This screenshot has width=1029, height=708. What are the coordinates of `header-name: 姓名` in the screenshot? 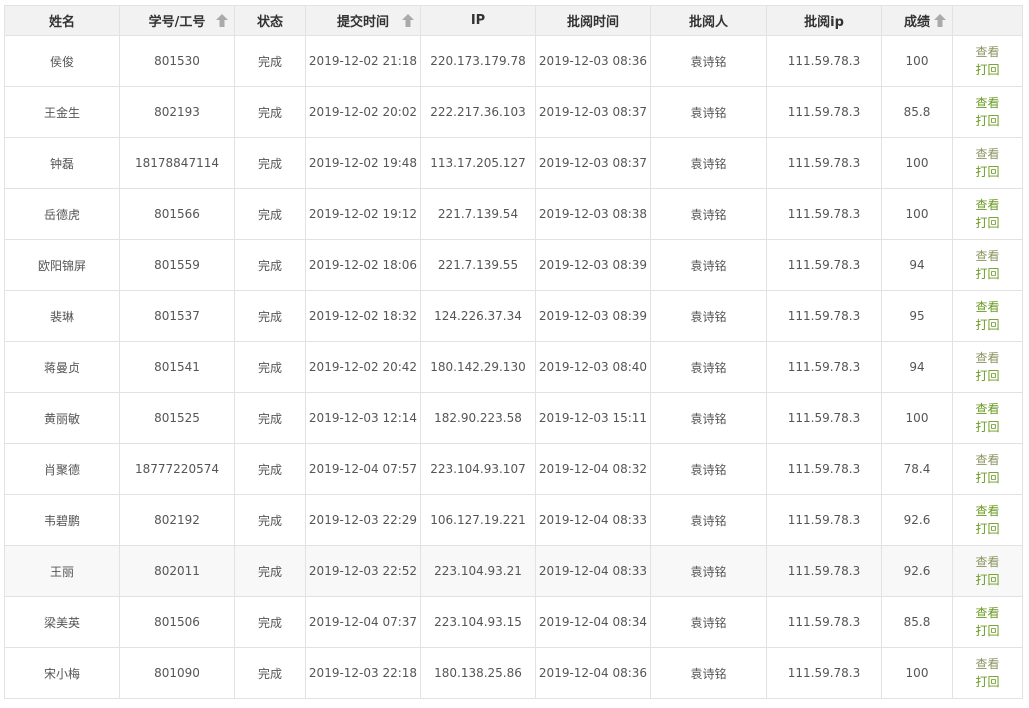 It's located at (62, 20).